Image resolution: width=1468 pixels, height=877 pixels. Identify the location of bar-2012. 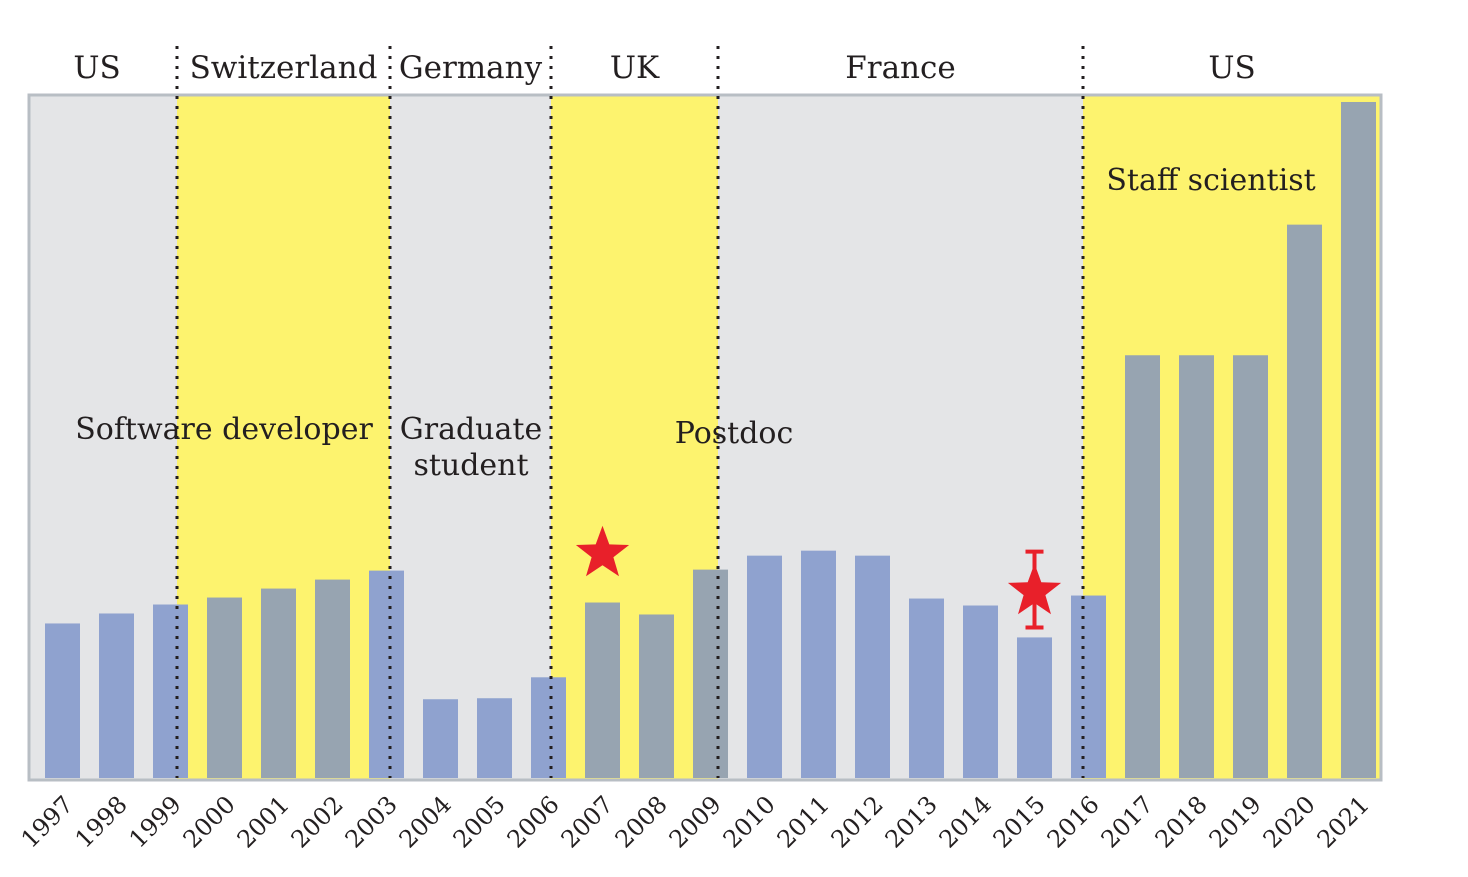
(872, 666).